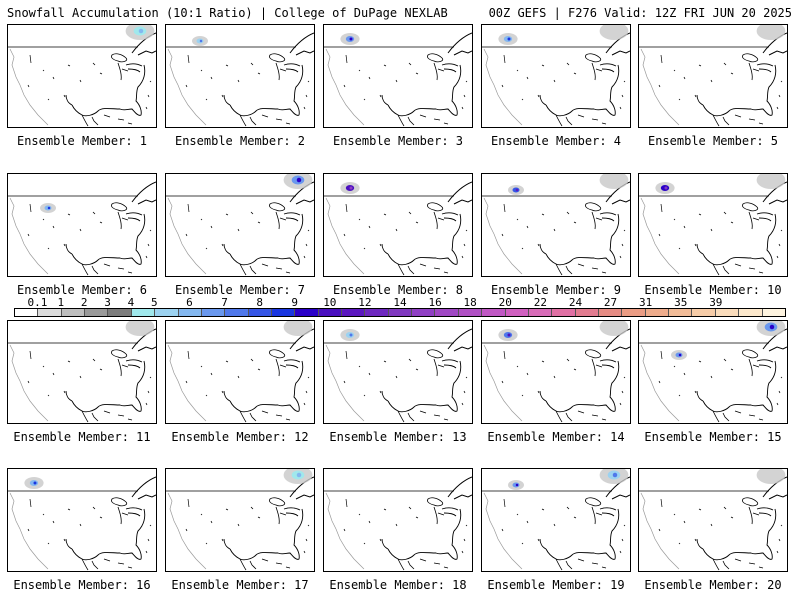 Image resolution: width=800 pixels, height=600 pixels. I want to click on colorbar-tick-label: 3, so click(107, 302).